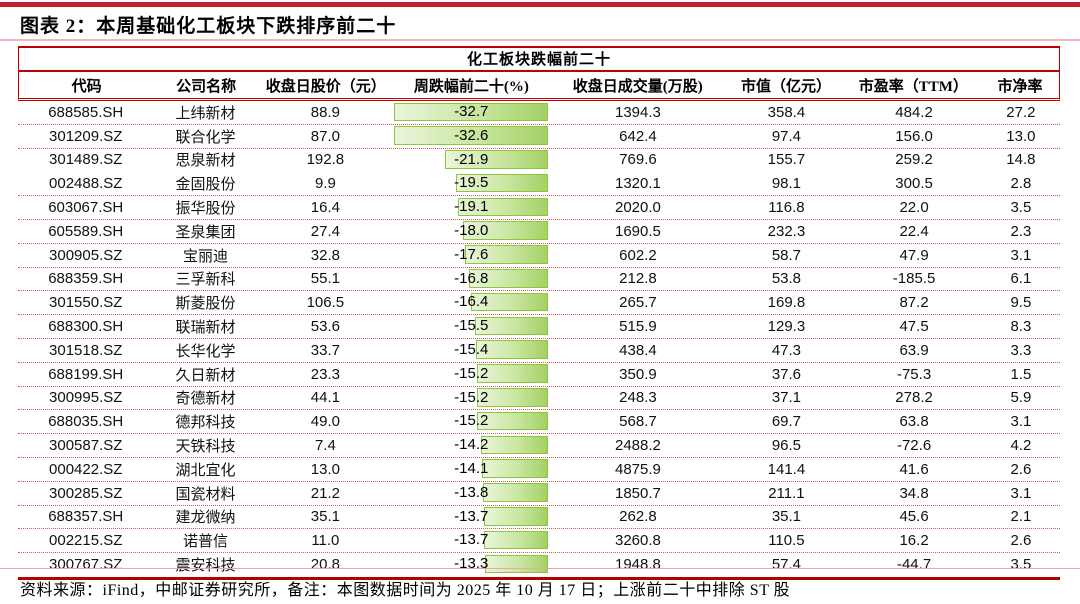  I want to click on cell-volume: 212.8, so click(638, 279).